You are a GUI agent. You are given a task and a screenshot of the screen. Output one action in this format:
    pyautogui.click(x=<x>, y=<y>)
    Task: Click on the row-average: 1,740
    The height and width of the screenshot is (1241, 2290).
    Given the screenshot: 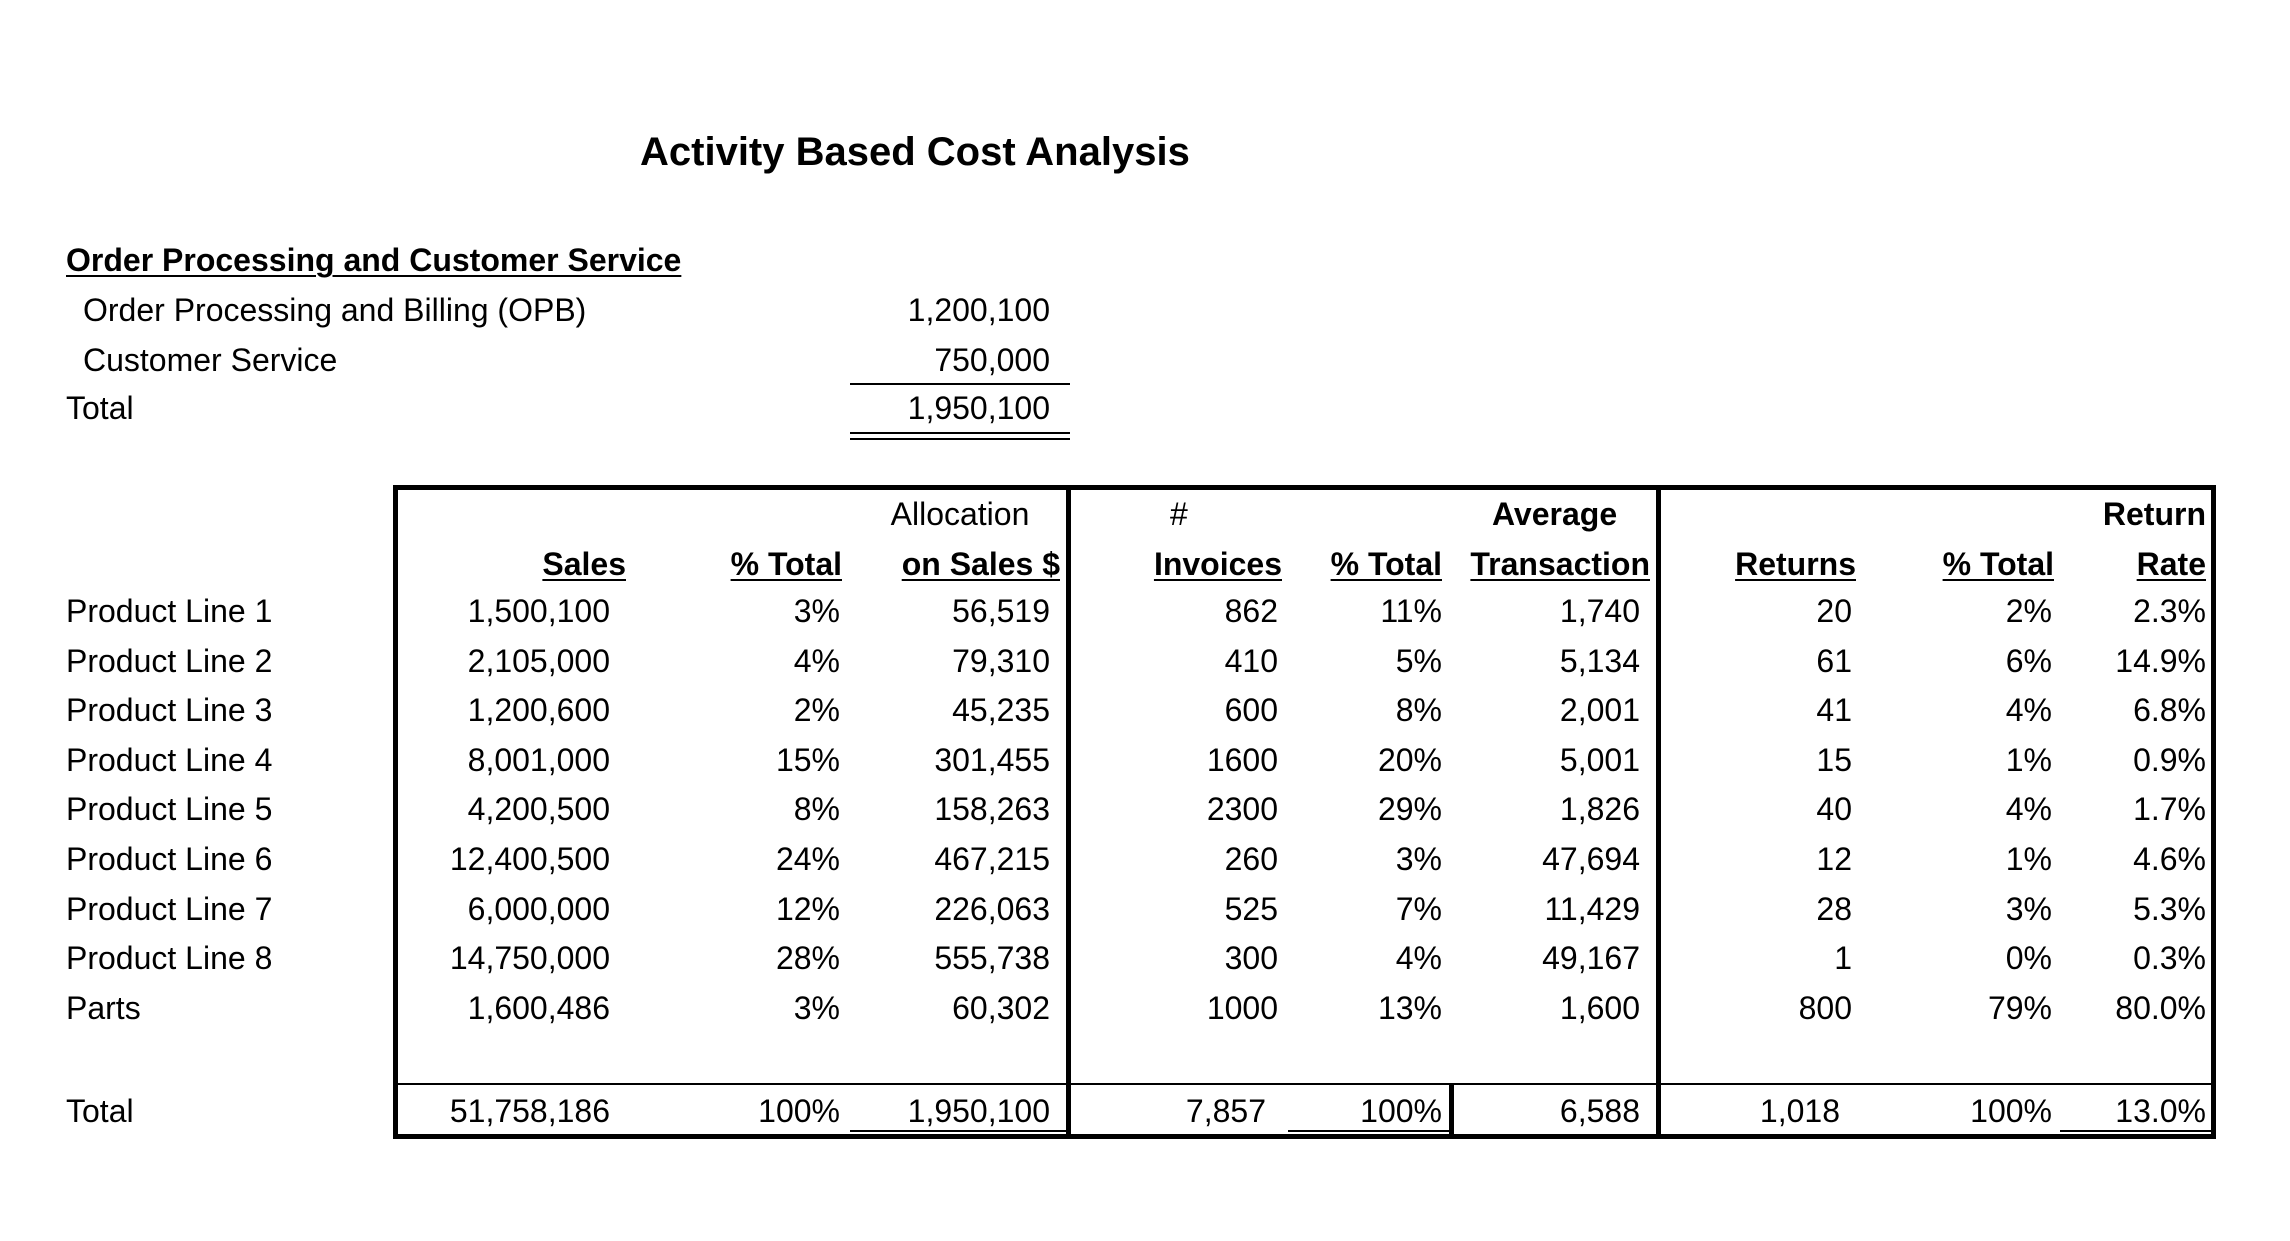 What is the action you would take?
    pyautogui.click(x=1599, y=611)
    